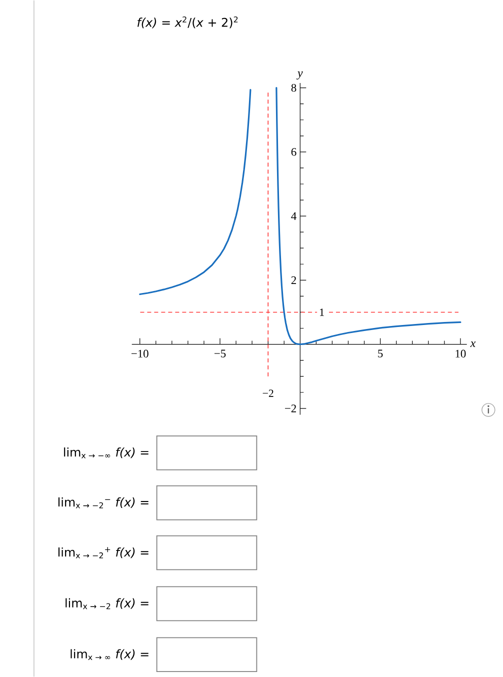 The height and width of the screenshot is (677, 503). What do you see at coordinates (293, 216) in the screenshot?
I see `y-tick-label: 4` at bounding box center [293, 216].